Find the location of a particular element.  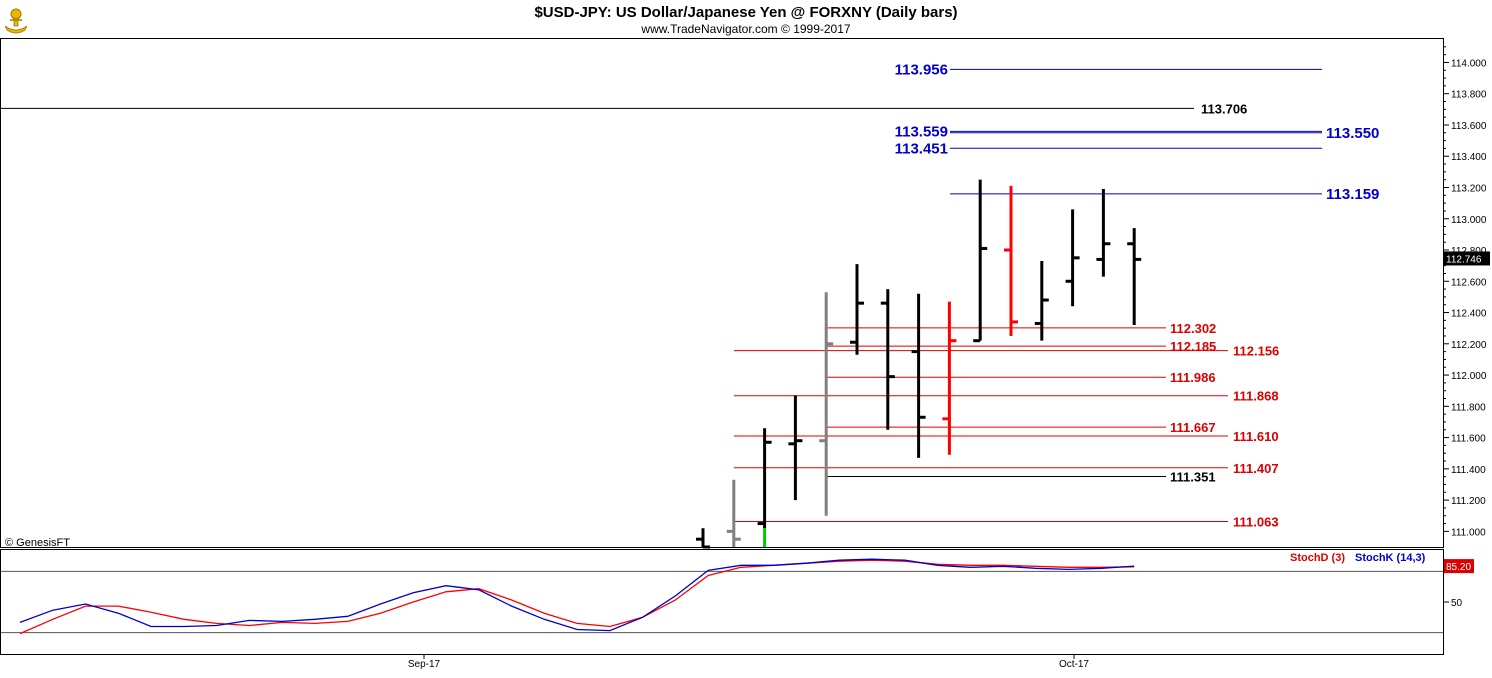

price-axis-label: 114.000 is located at coordinates (1469, 63).